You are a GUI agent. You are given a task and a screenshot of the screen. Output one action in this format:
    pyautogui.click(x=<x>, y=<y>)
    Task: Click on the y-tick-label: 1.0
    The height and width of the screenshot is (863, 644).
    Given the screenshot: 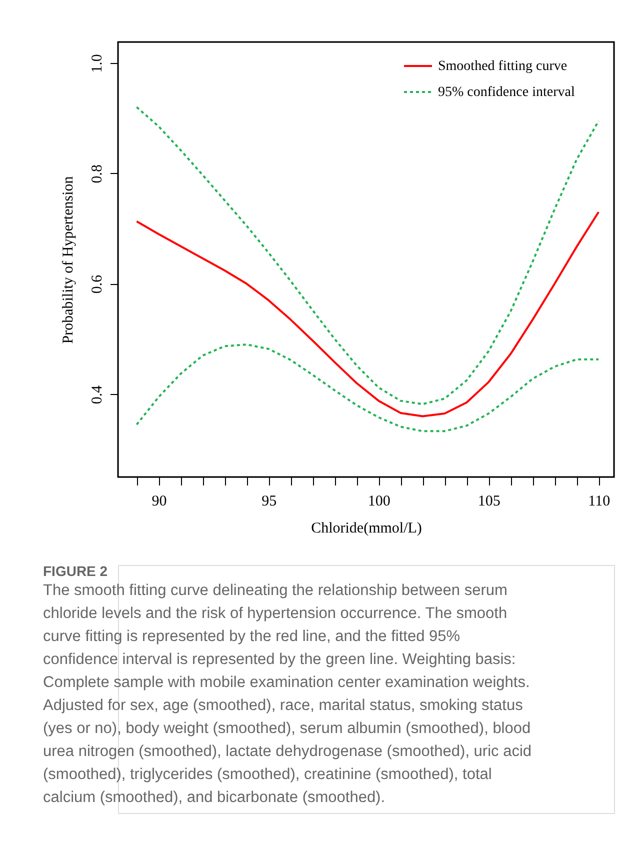 What is the action you would take?
    pyautogui.click(x=98, y=63)
    